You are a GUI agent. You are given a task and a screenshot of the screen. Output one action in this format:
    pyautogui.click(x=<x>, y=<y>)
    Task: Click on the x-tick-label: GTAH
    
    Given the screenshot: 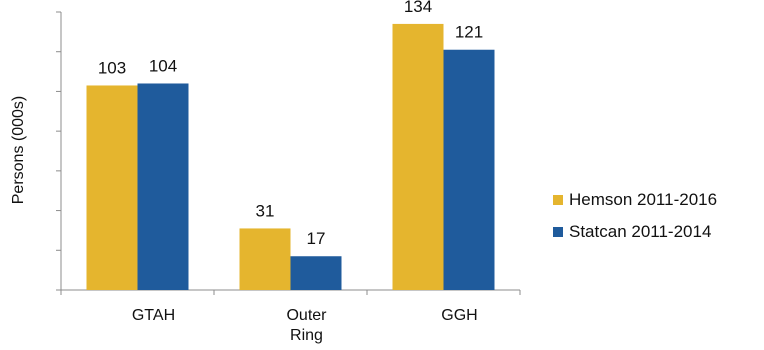 What is the action you would take?
    pyautogui.click(x=153, y=315)
    